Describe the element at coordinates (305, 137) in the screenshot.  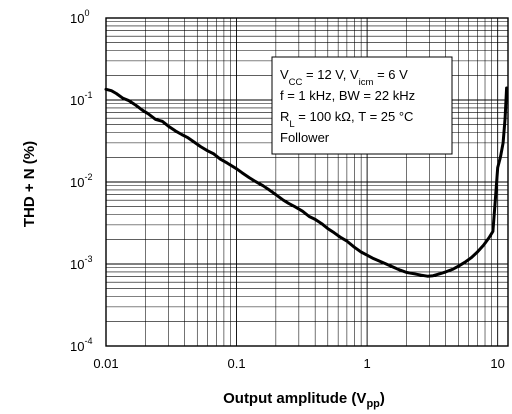
I see `conditions-line: Follower` at that location.